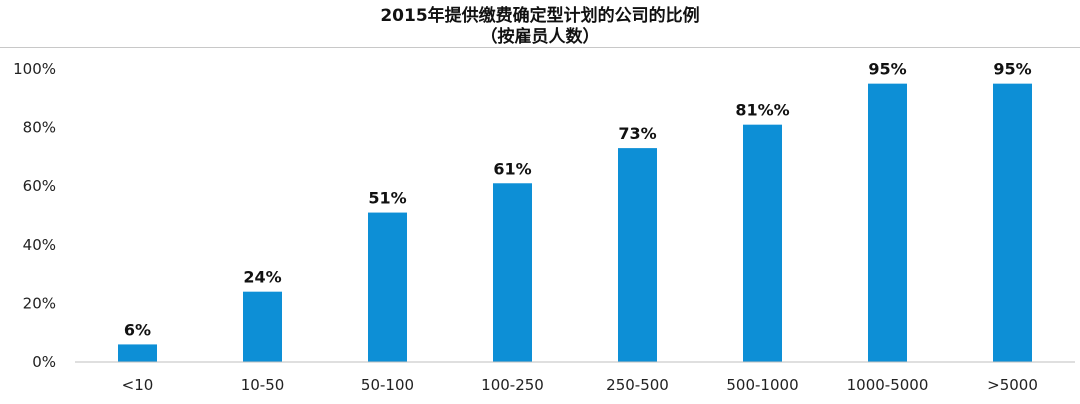 This screenshot has width=1080, height=404. I want to click on x-tick-label: 50-100, so click(387, 385).